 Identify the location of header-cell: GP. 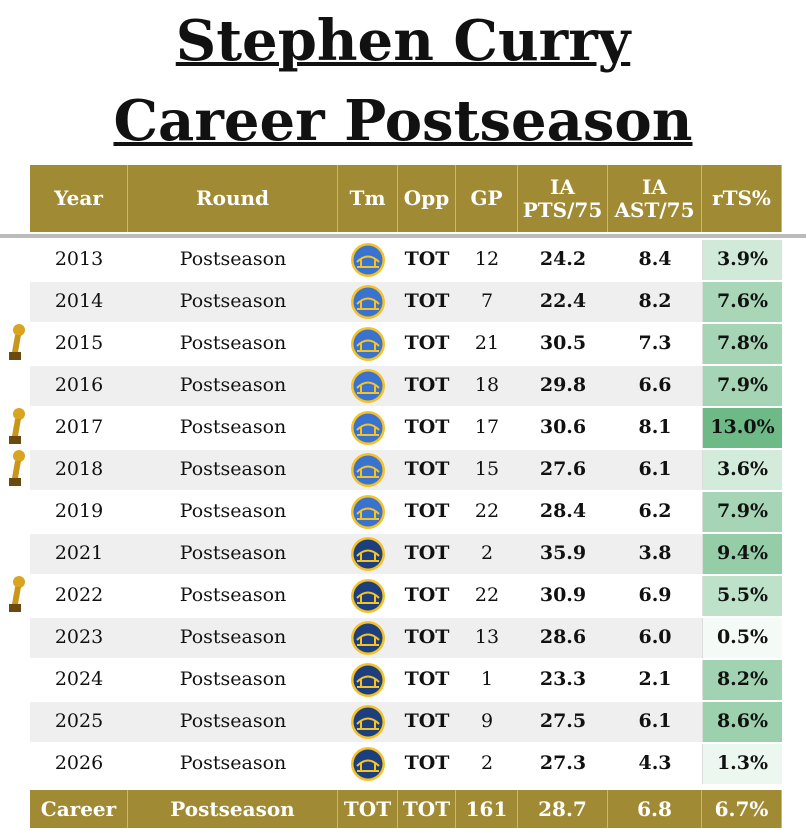
(487, 198).